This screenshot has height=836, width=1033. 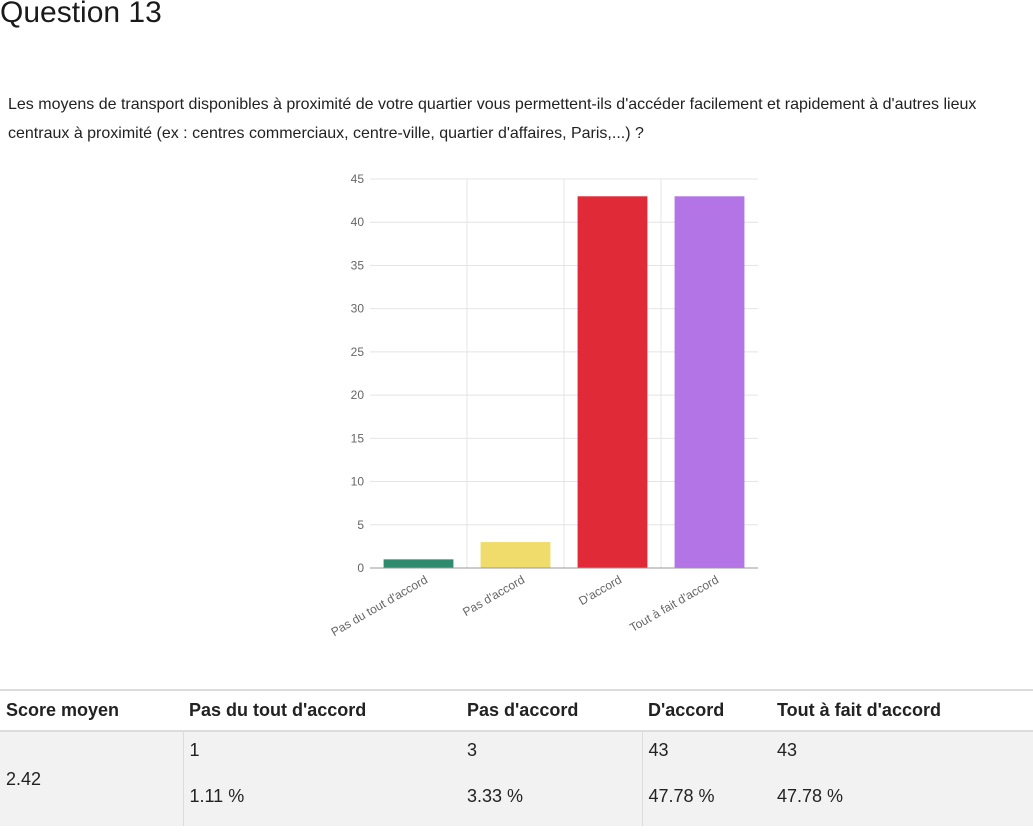 What do you see at coordinates (902, 778) in the screenshot?
I see `cell-tout-a-fait: 43 47.78 %` at bounding box center [902, 778].